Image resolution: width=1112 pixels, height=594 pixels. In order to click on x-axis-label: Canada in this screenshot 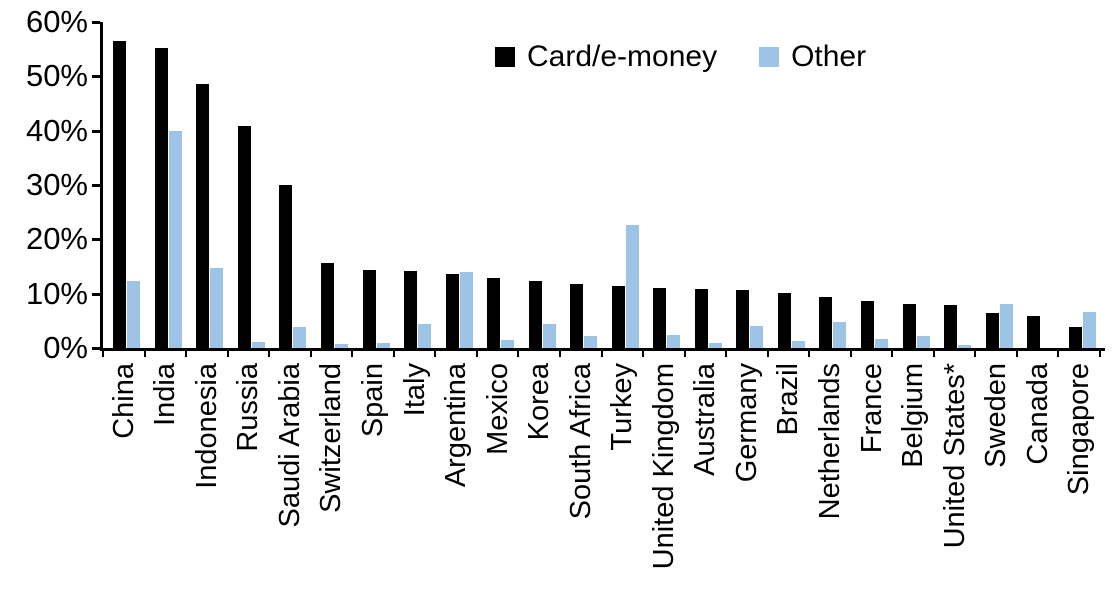, I will do `click(1038, 414)`.